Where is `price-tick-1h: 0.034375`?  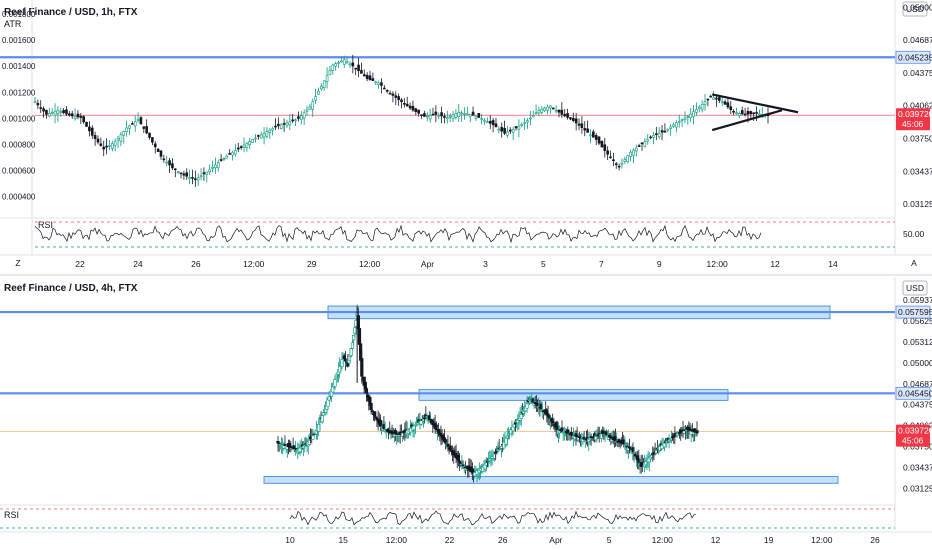
price-tick-1h: 0.034375 is located at coordinates (917, 171).